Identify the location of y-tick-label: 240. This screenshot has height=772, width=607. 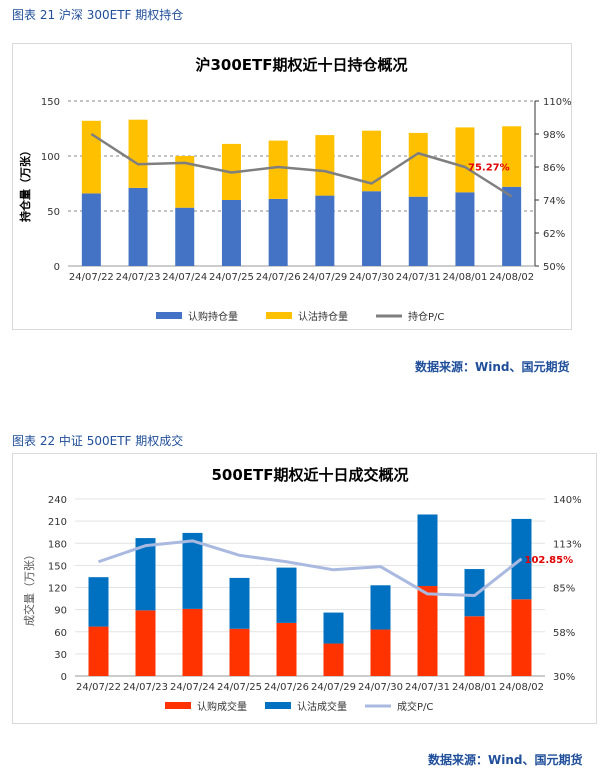
(57, 500).